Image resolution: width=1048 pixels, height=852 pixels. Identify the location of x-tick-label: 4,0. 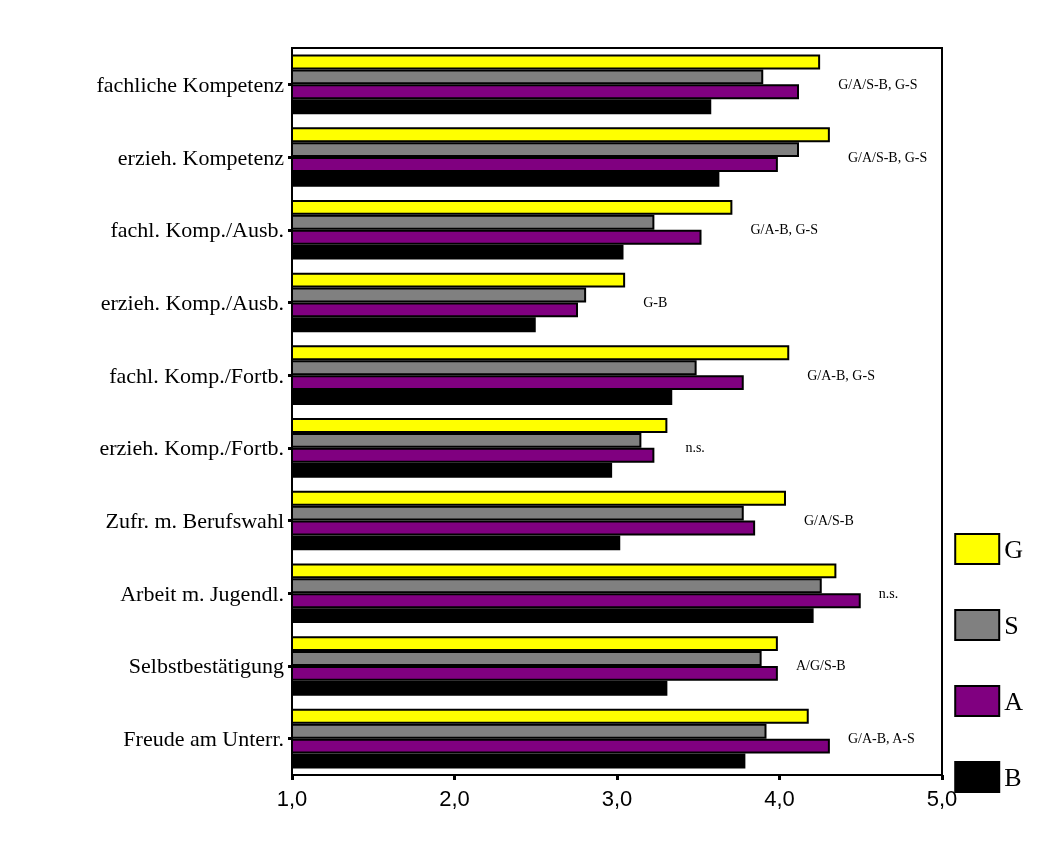
(779, 798).